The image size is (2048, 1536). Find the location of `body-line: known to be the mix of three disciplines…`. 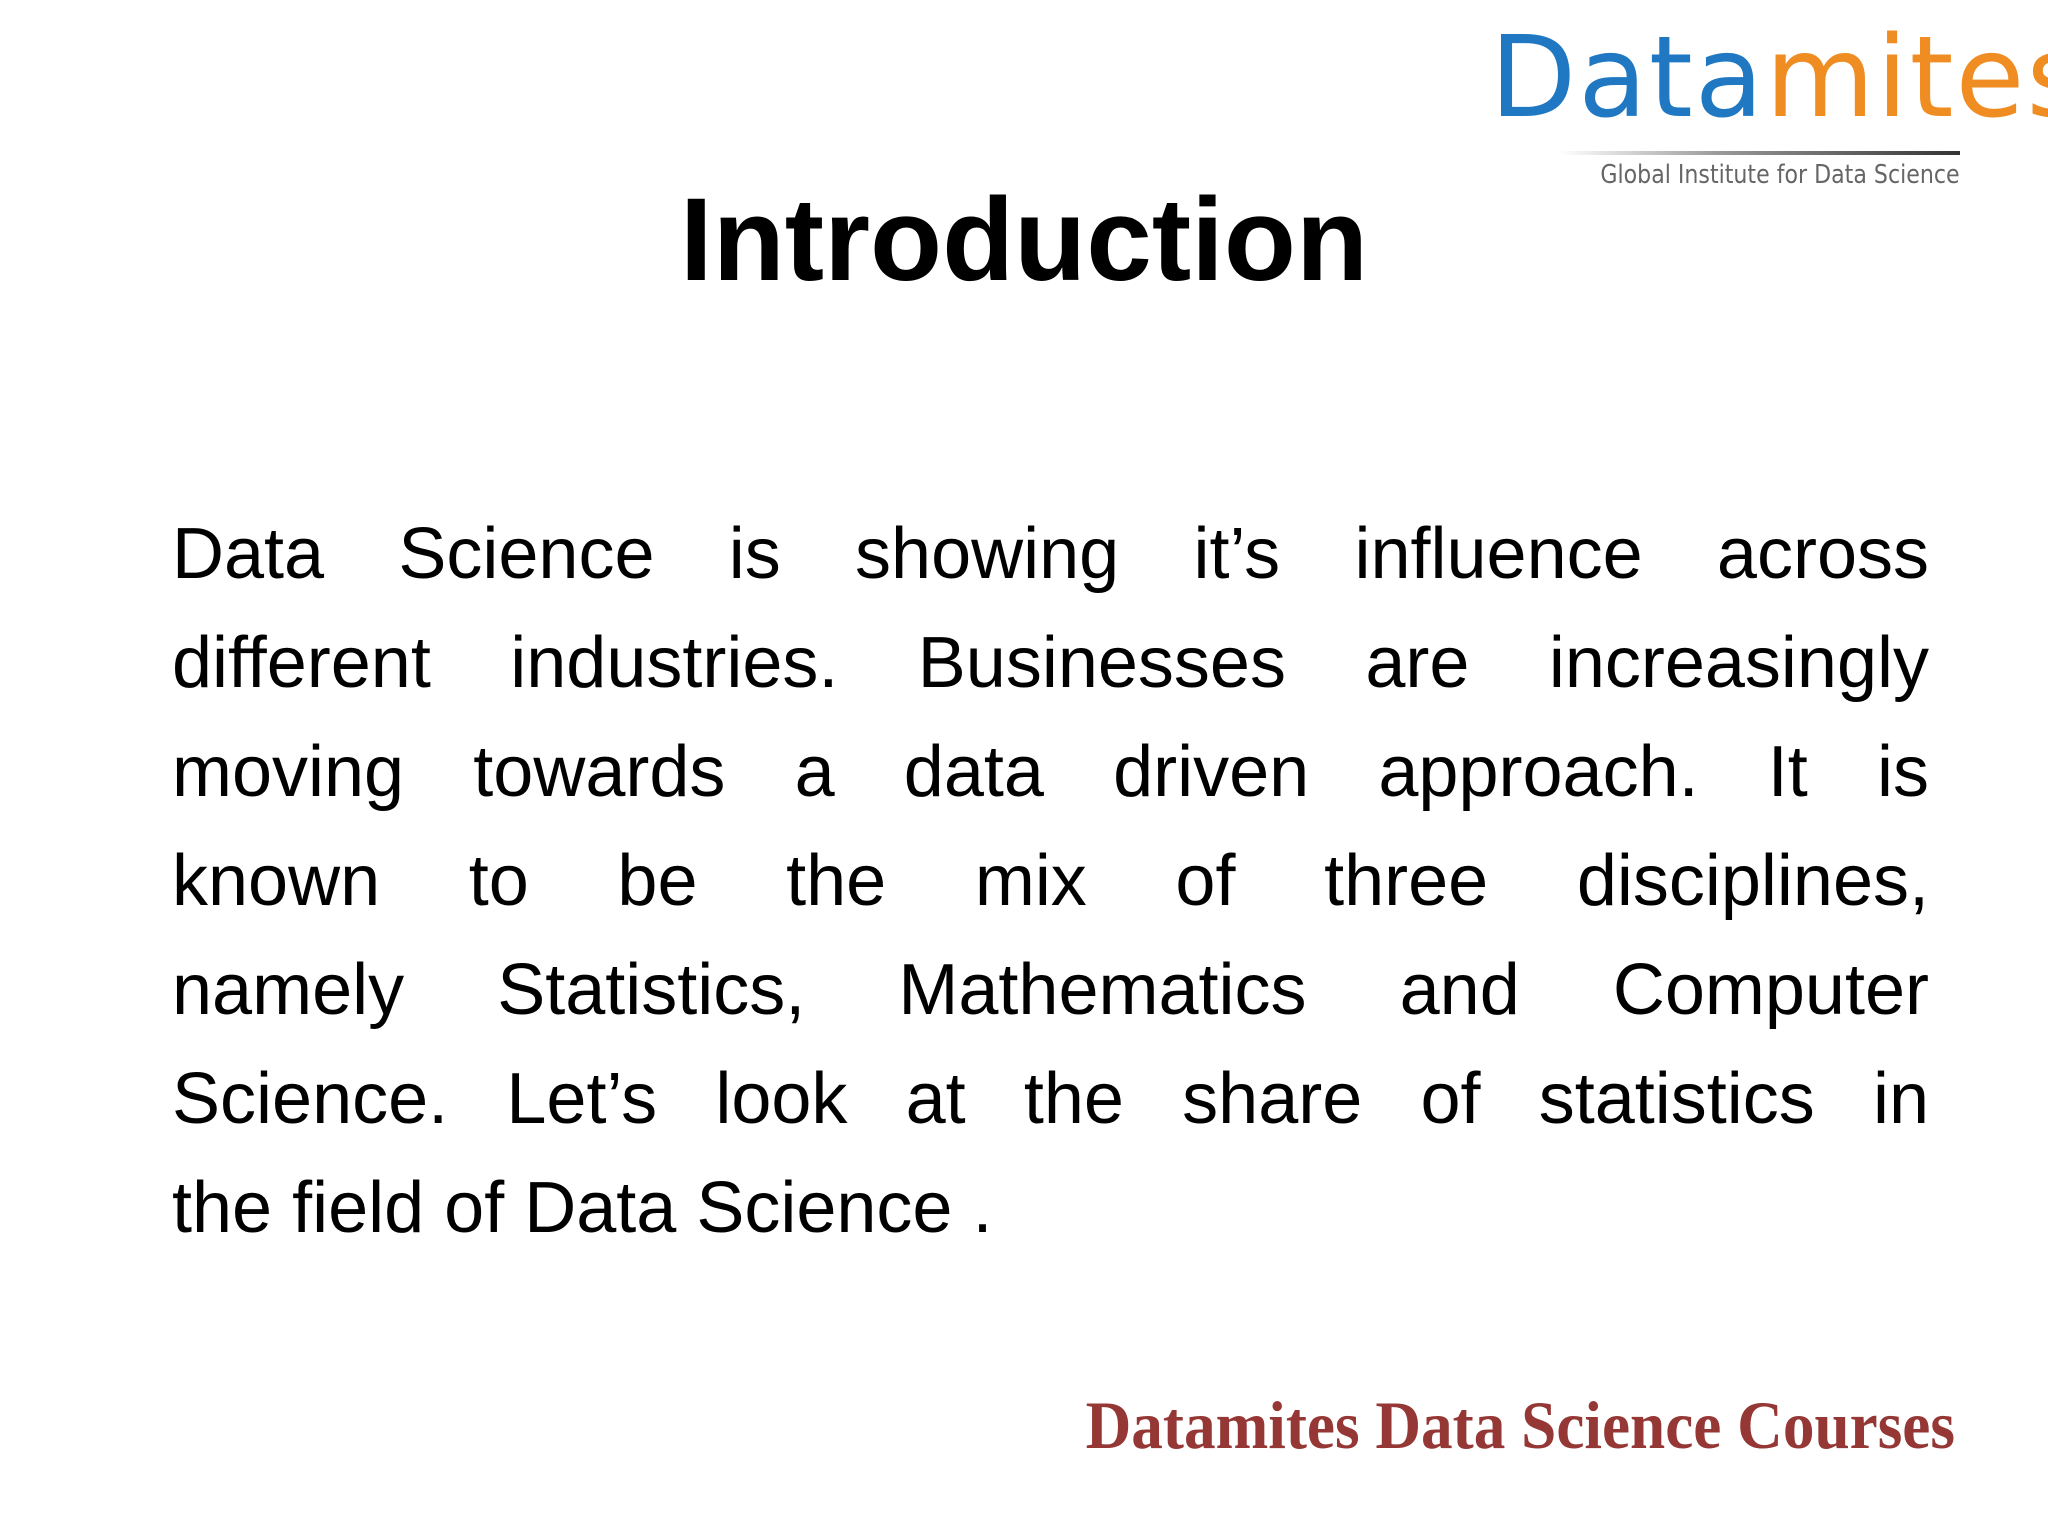

body-line: known to be the mix of three disciplines… is located at coordinates (1050, 881).